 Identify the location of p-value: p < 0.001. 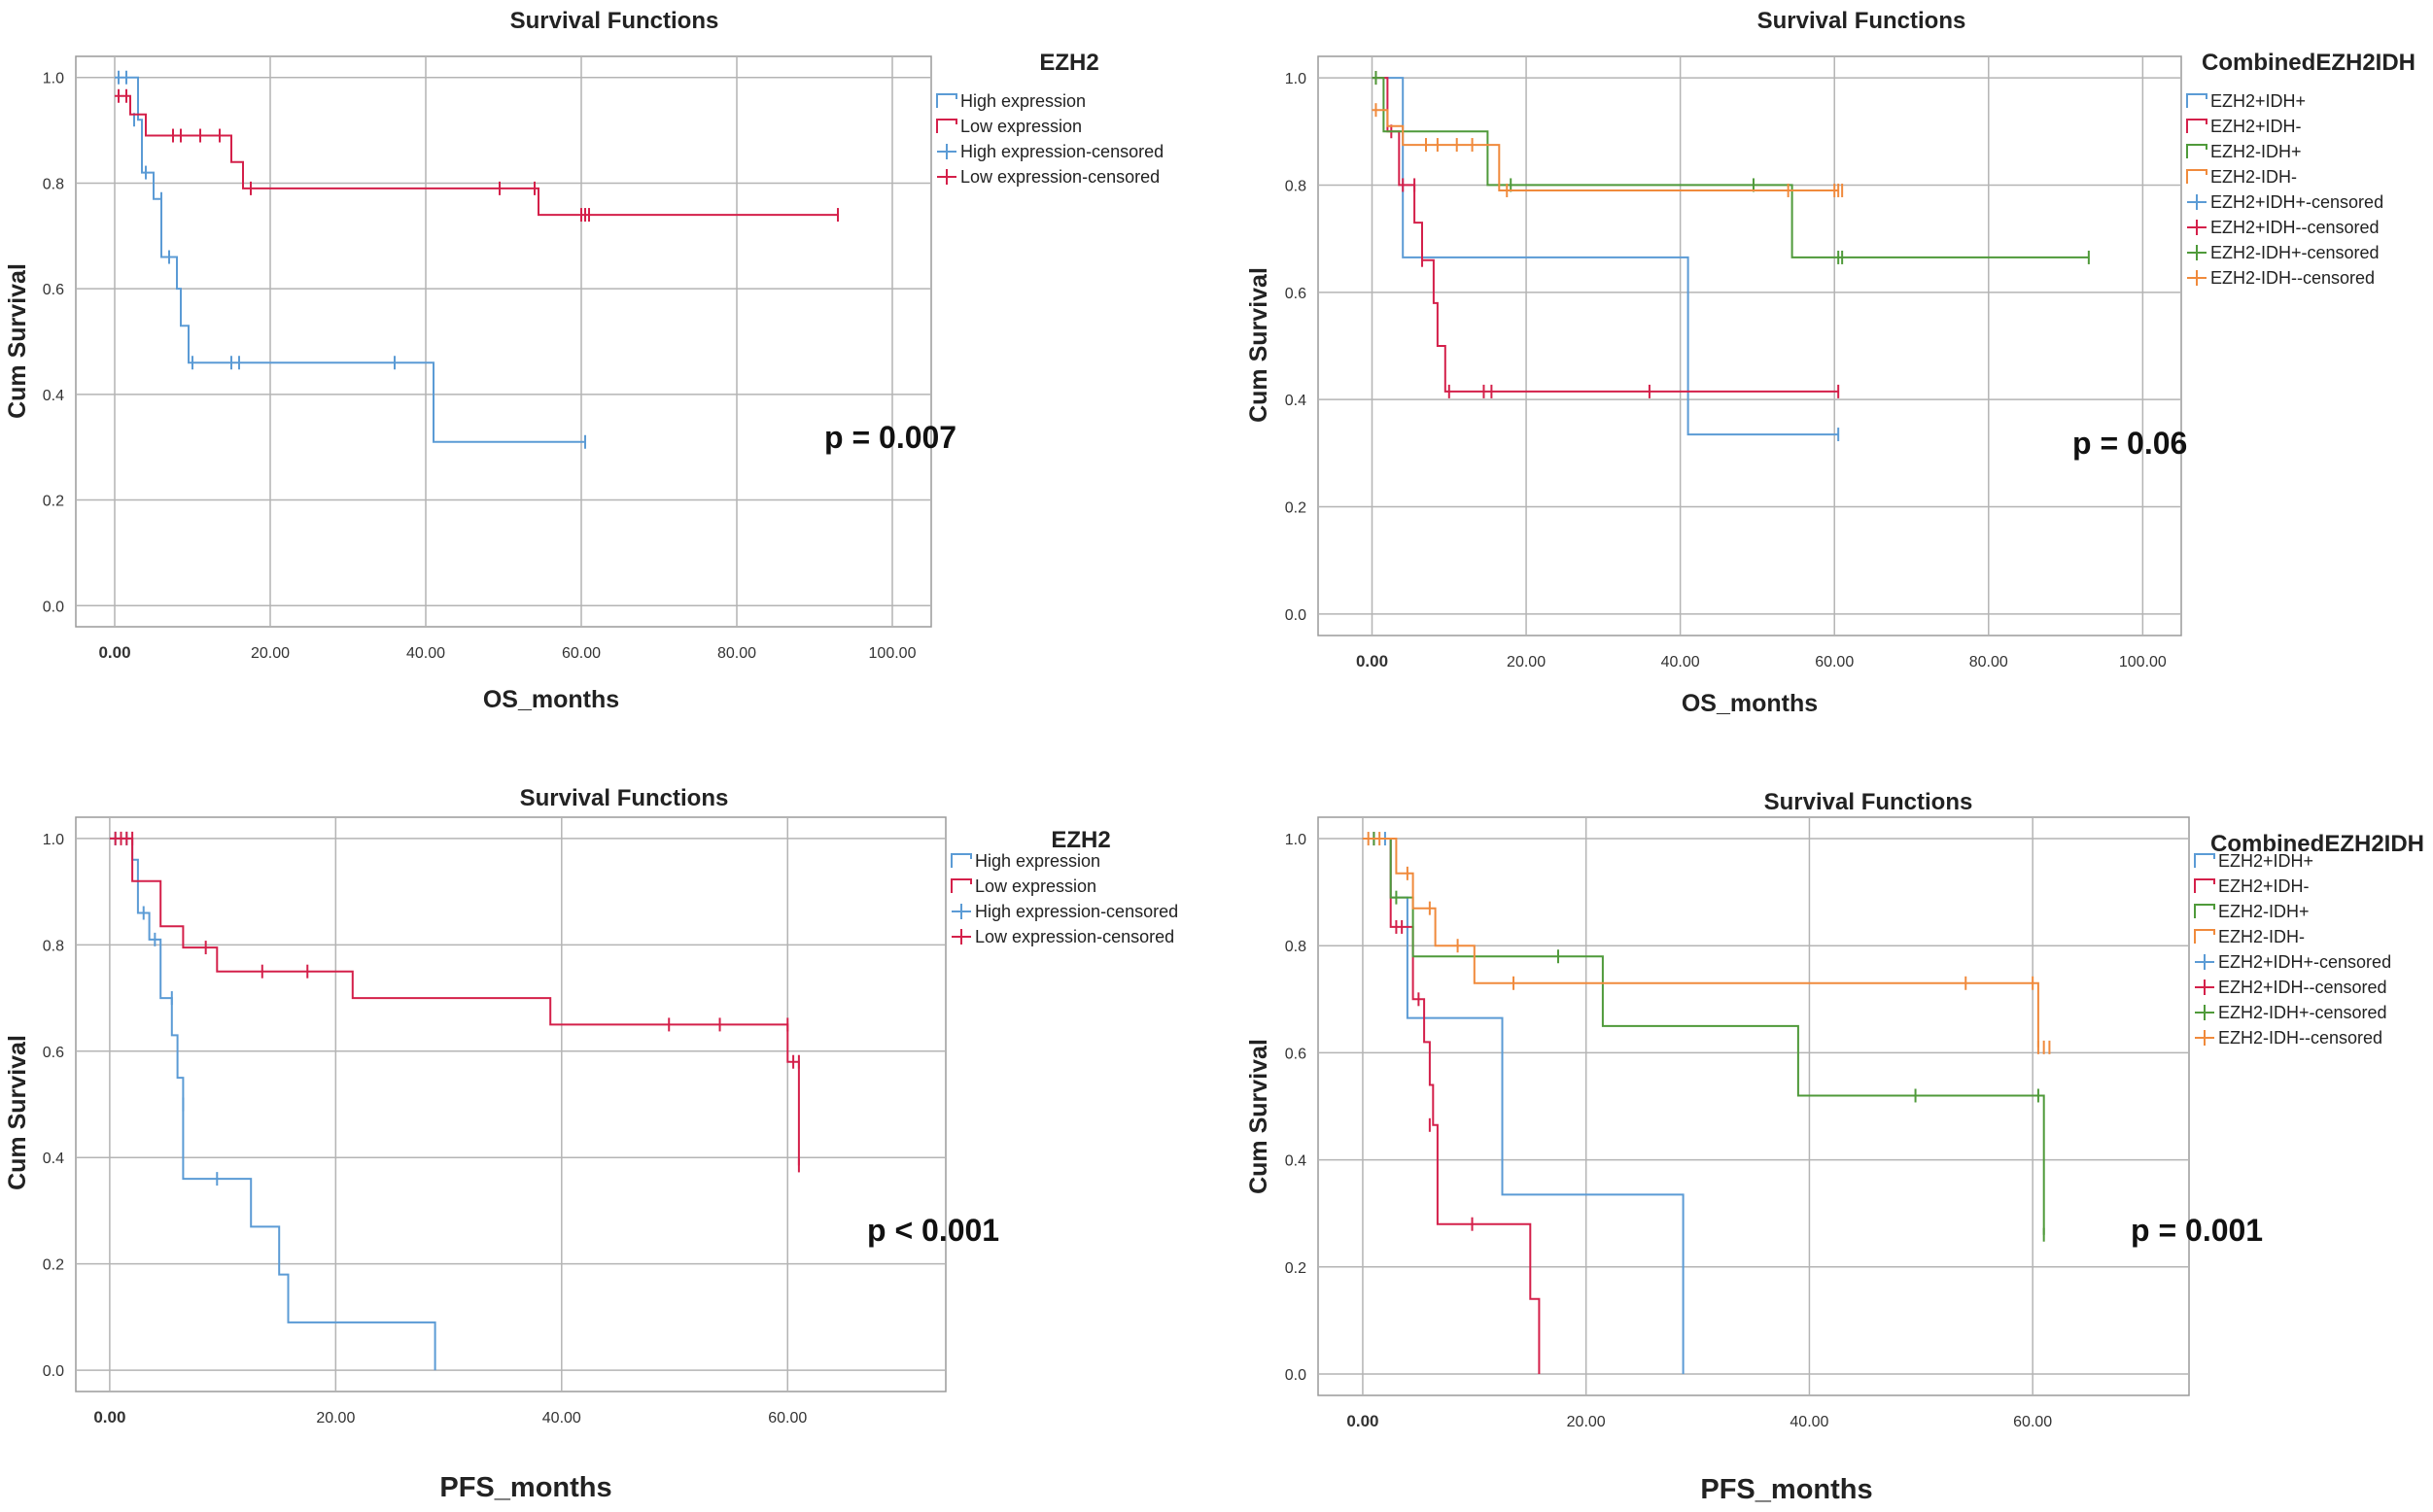
(933, 1231).